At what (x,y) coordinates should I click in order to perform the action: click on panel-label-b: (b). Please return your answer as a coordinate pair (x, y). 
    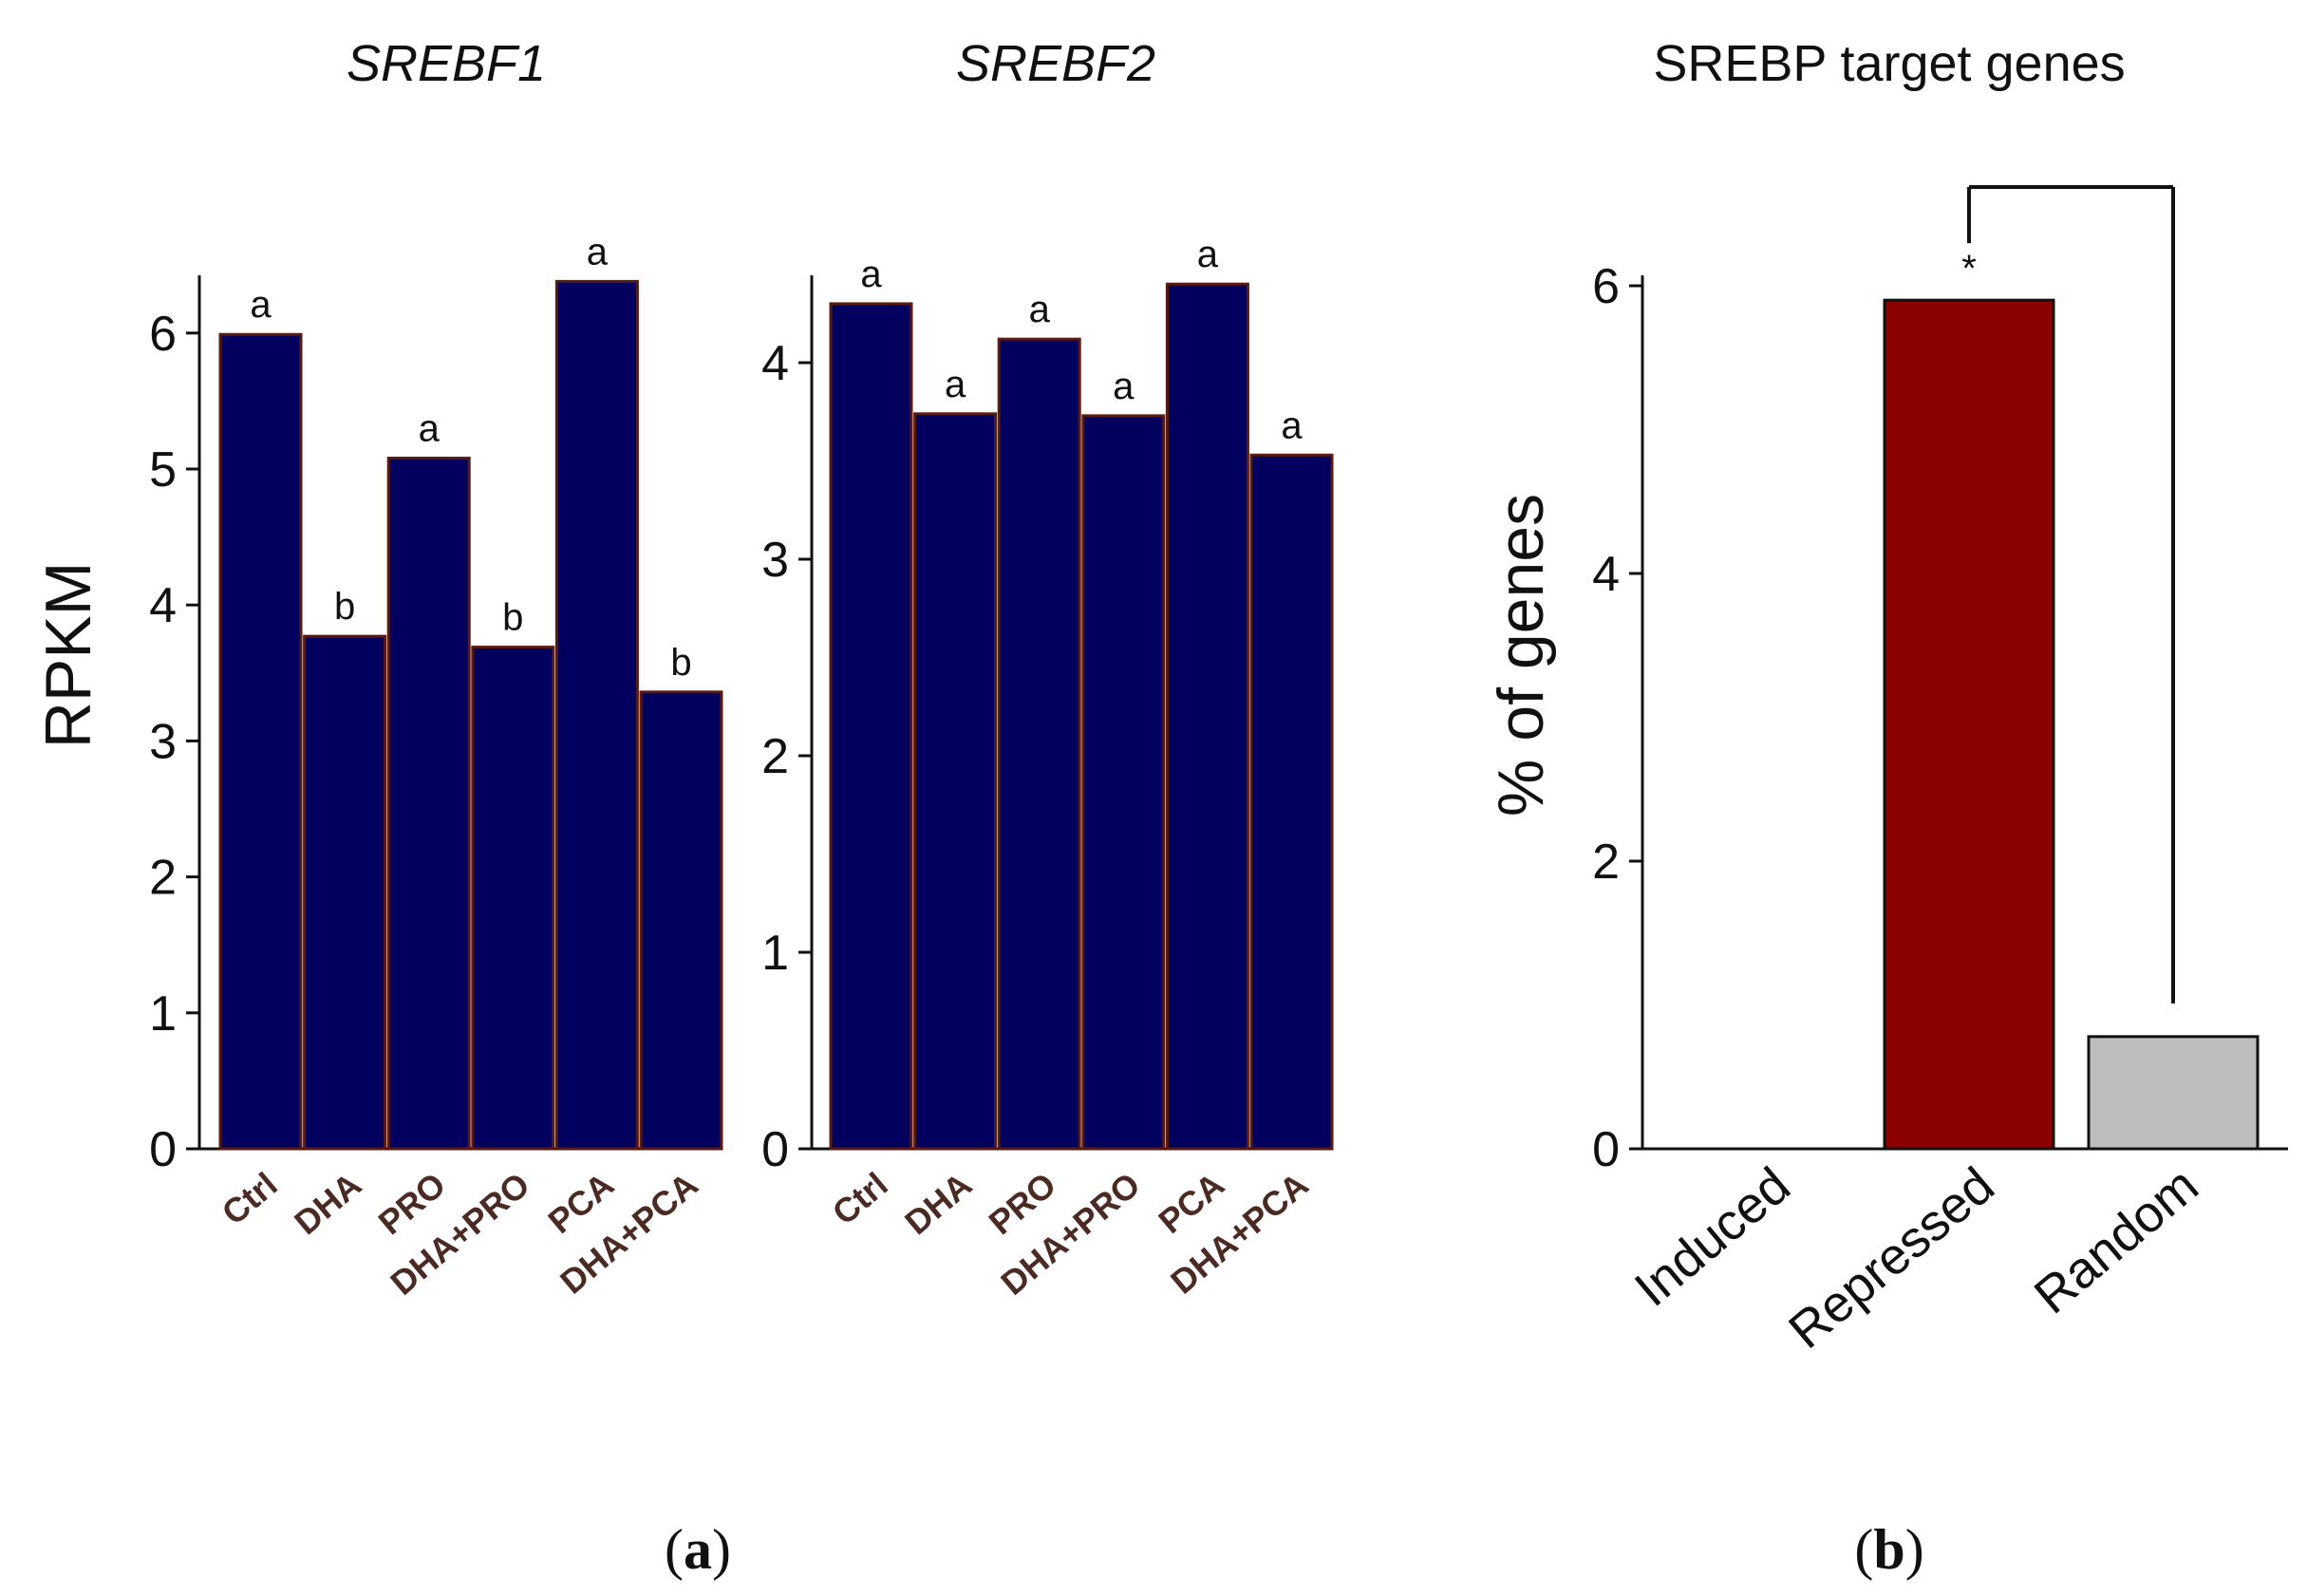
    Looking at the image, I should click on (1889, 1549).